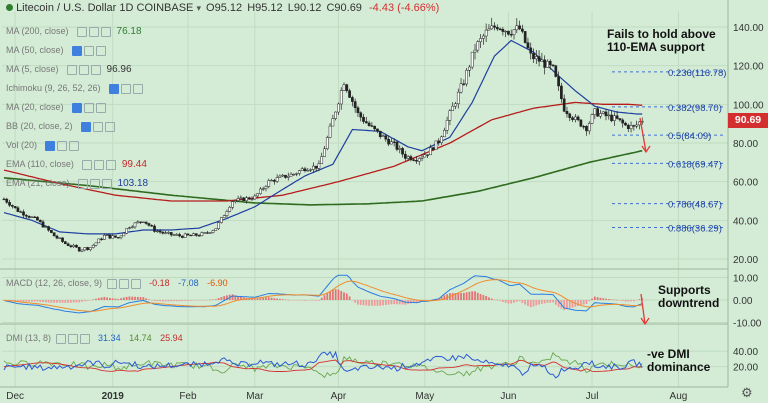 The image size is (768, 403). Describe the element at coordinates (56, 50) in the screenshot. I see `indicator-row: MA (50, close)` at that location.